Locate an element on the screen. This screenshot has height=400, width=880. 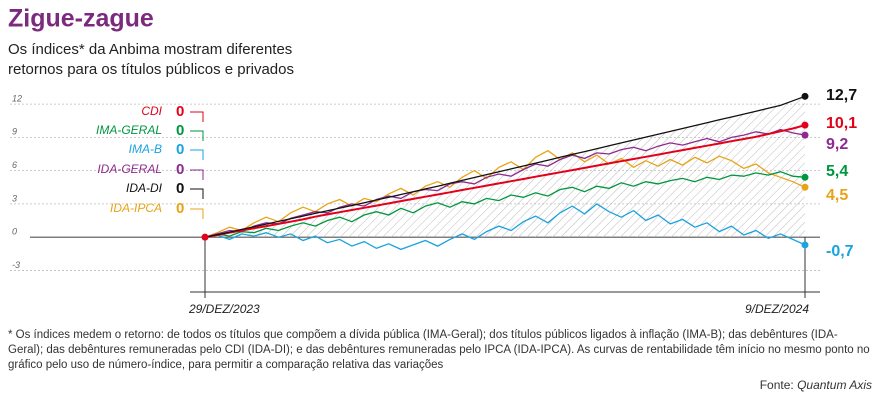
source-label: Fonte: is located at coordinates (776, 385).